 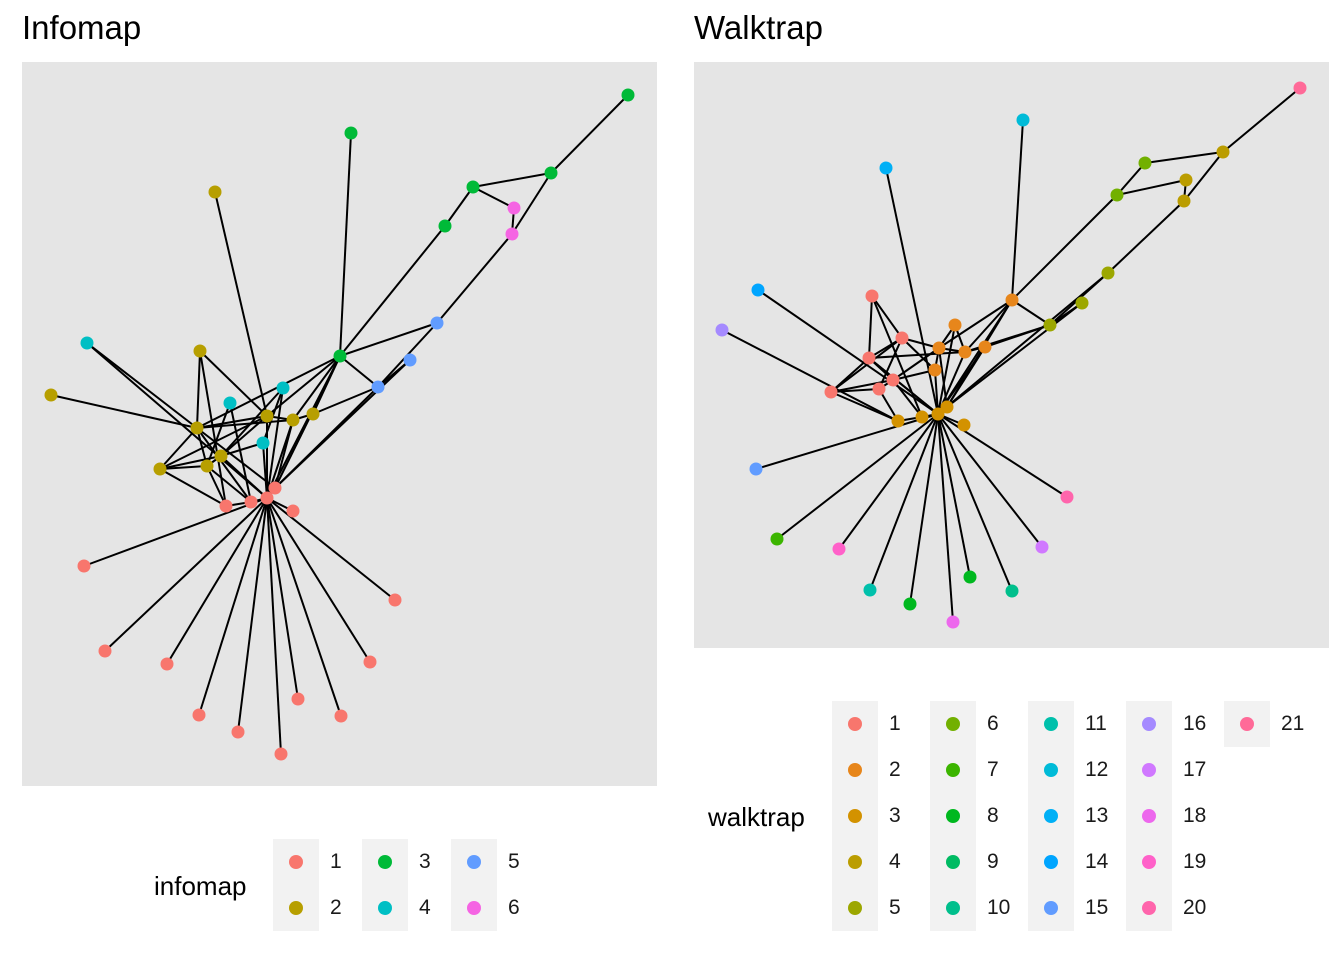 I want to click on walktrap-legend-label: 16, so click(x=1195, y=723).